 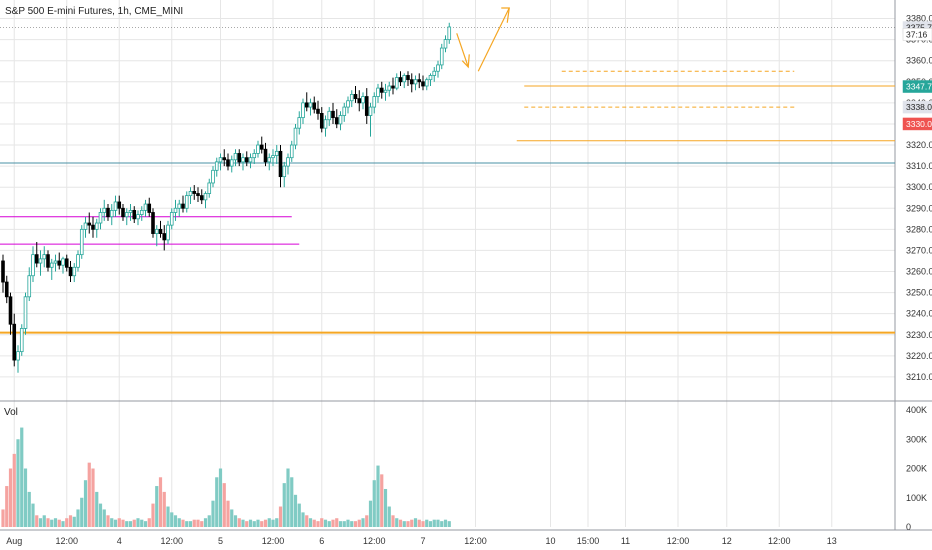 What do you see at coordinates (11, 412) in the screenshot?
I see `volume-pane-label: Vol` at bounding box center [11, 412].